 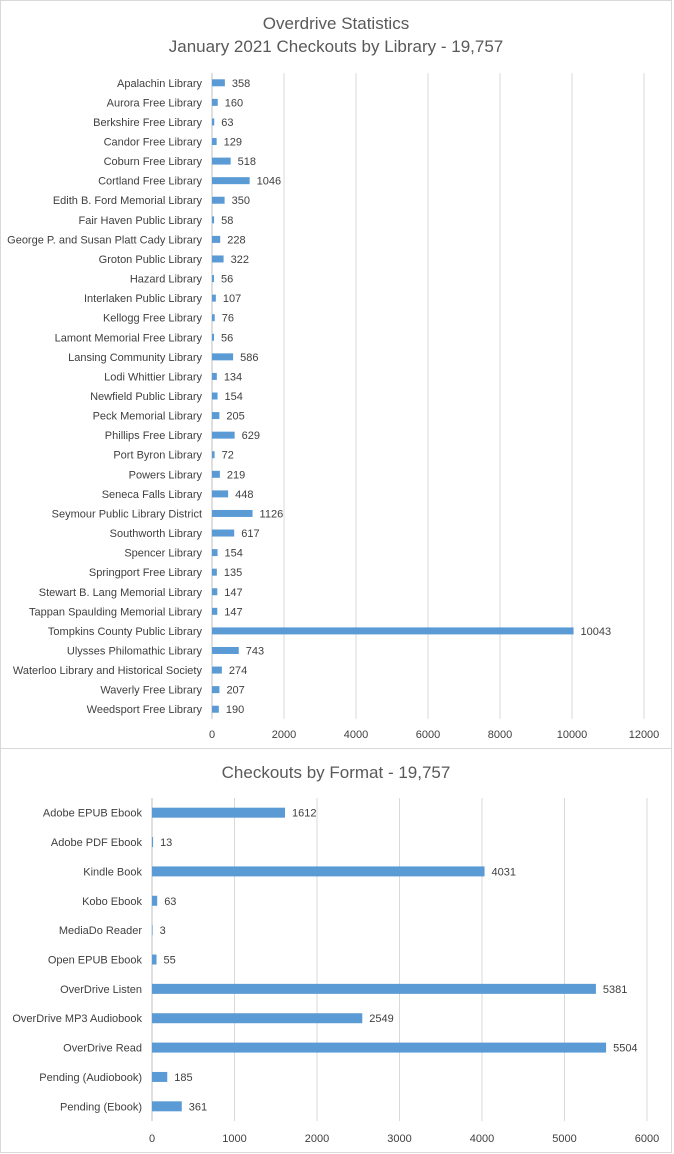 What do you see at coordinates (247, 162) in the screenshot?
I see `data-label: 518` at bounding box center [247, 162].